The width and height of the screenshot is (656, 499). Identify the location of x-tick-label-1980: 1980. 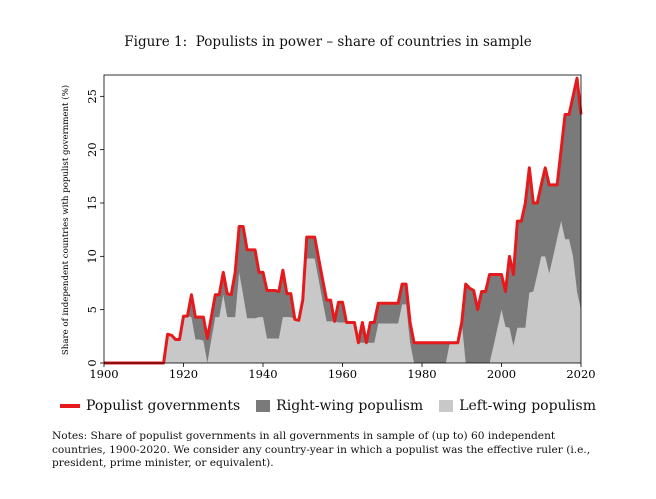
(421, 374).